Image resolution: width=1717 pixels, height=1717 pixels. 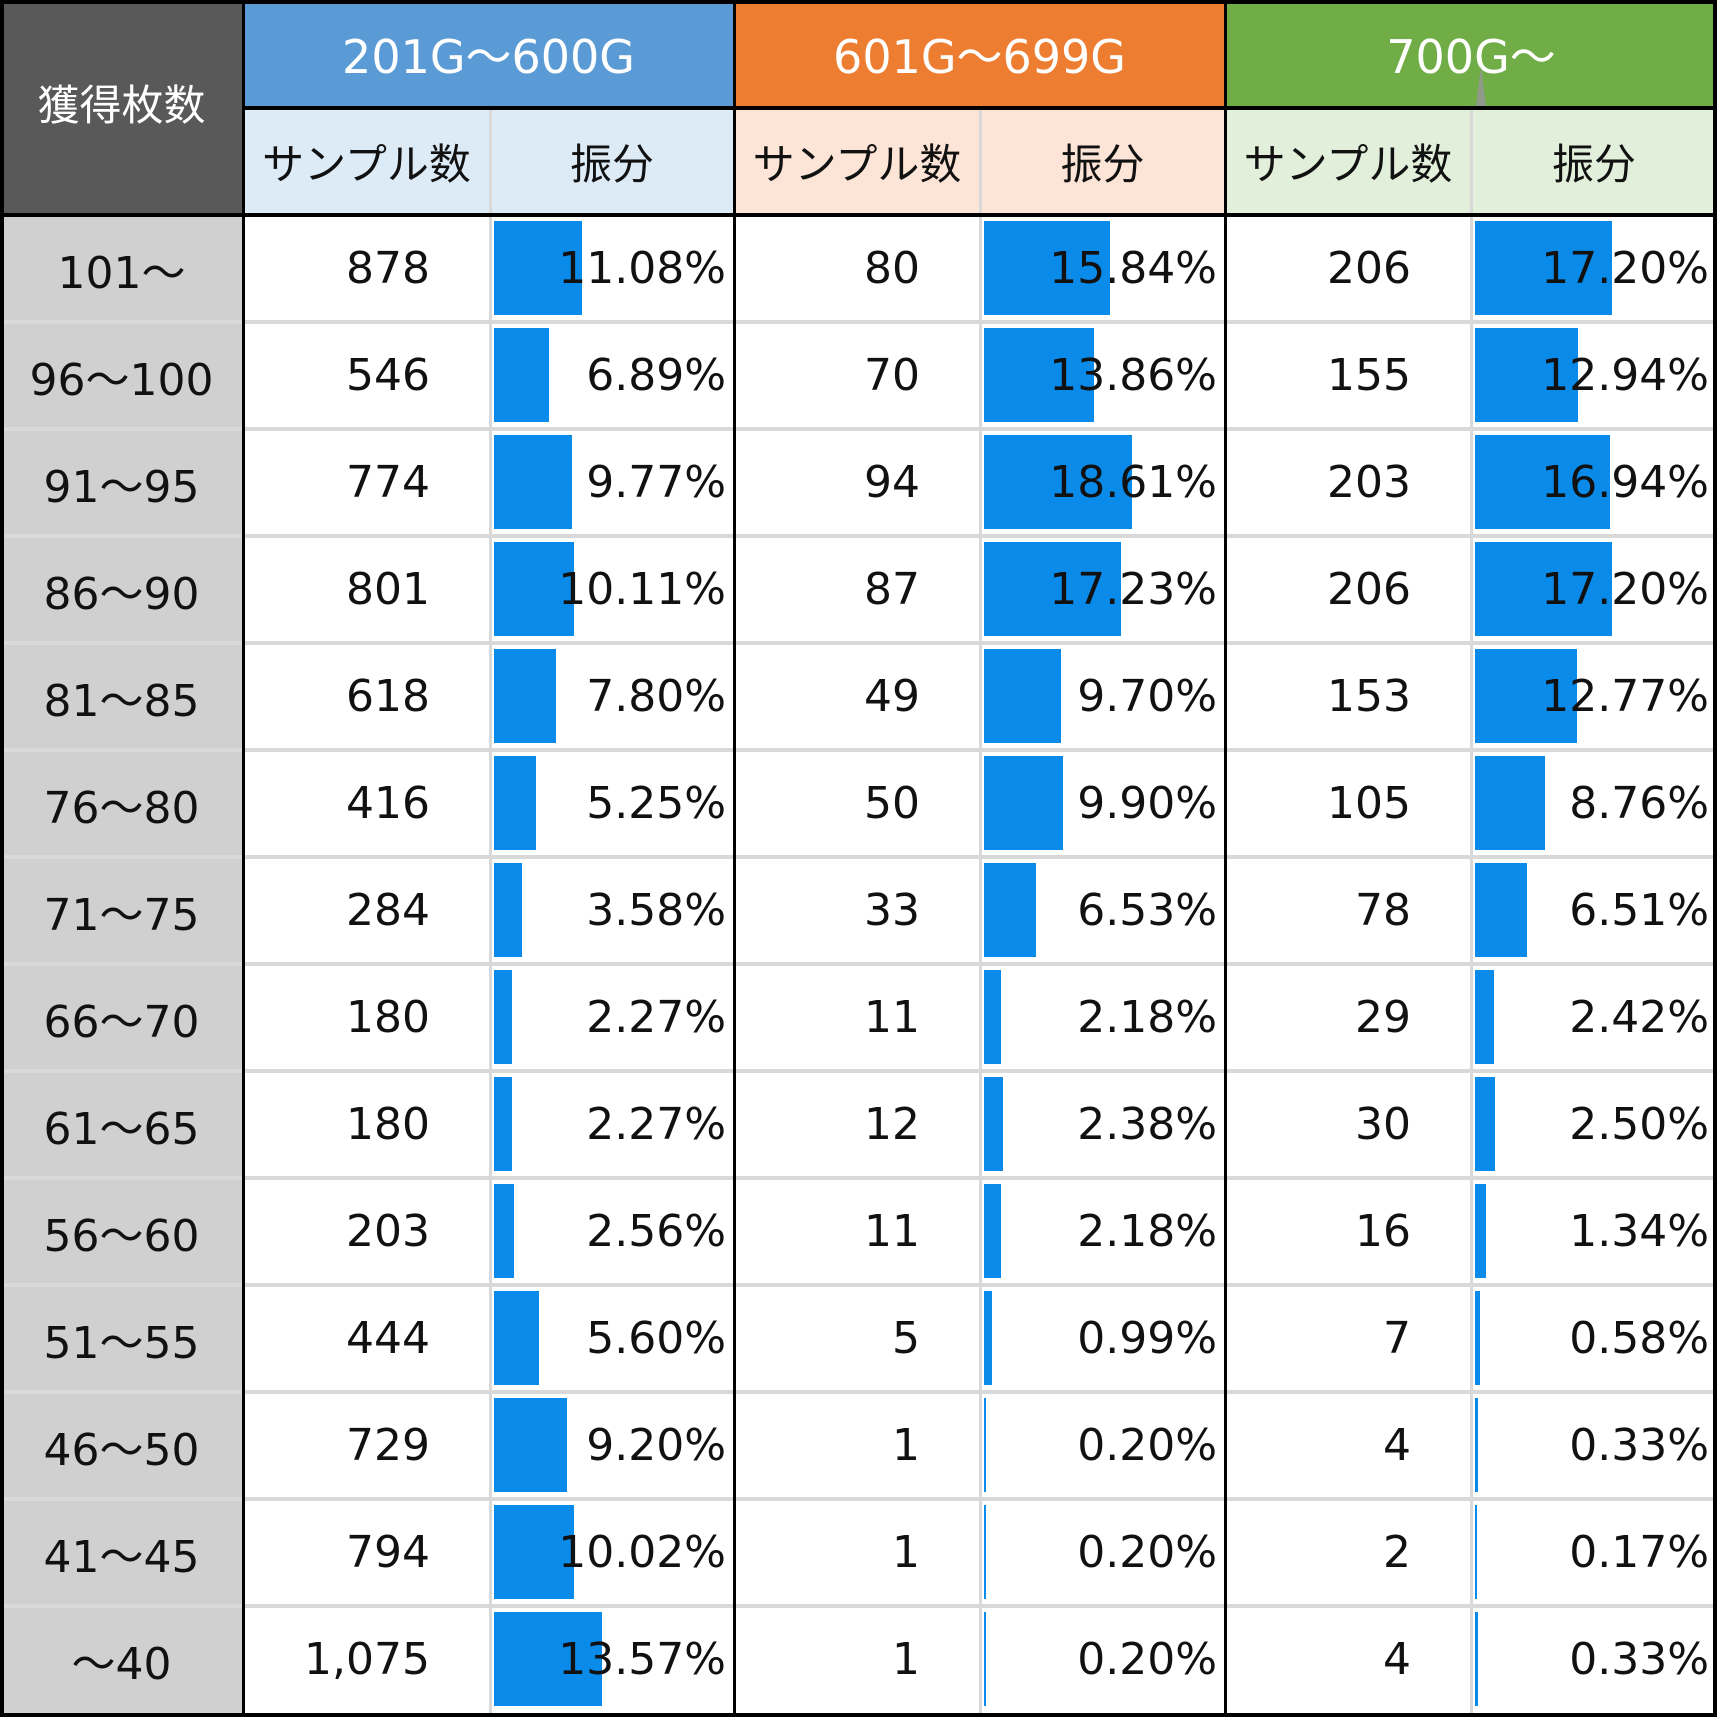 What do you see at coordinates (1471, 54) in the screenshot?
I see `group-header-3: 700G〜` at bounding box center [1471, 54].